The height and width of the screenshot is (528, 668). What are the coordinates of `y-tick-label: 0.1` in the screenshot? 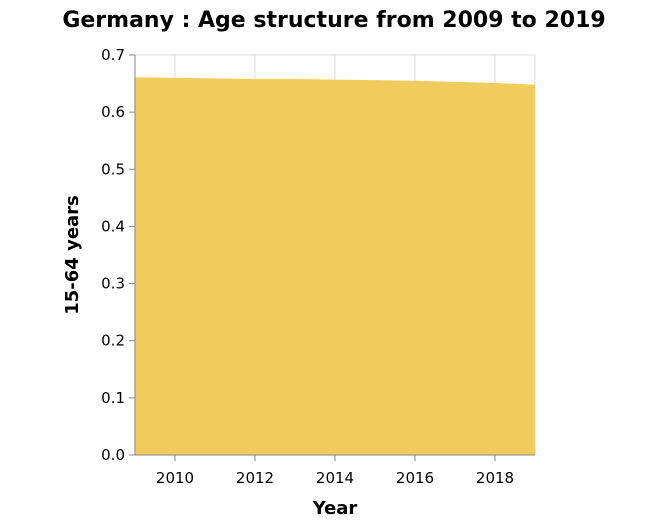 It's located at (113, 398).